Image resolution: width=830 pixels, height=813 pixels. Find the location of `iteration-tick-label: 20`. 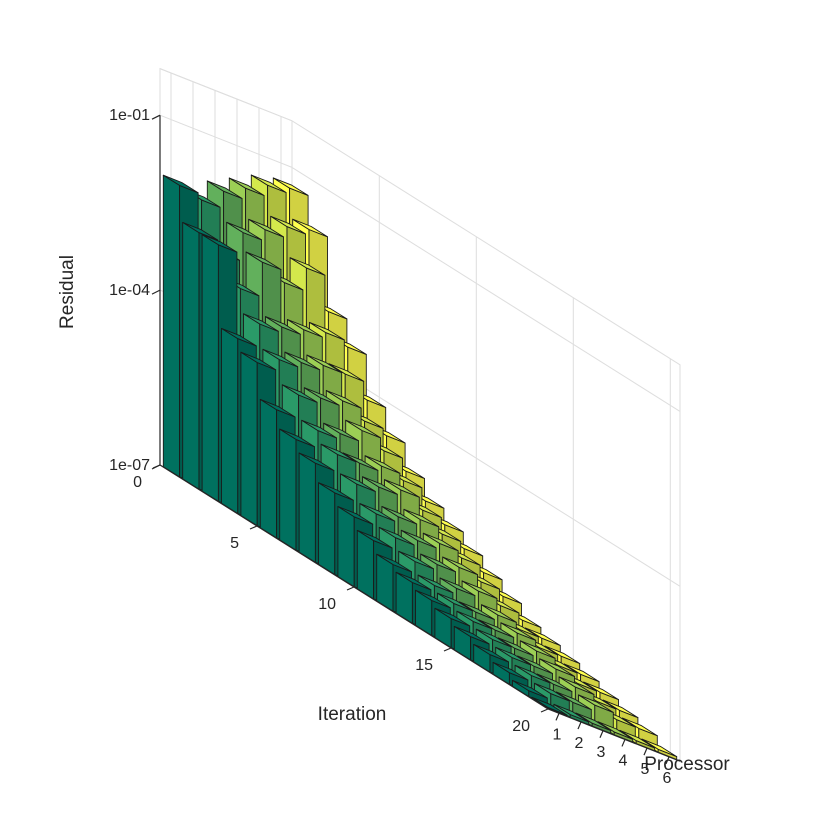

iteration-tick-label: 20 is located at coordinates (521, 726).